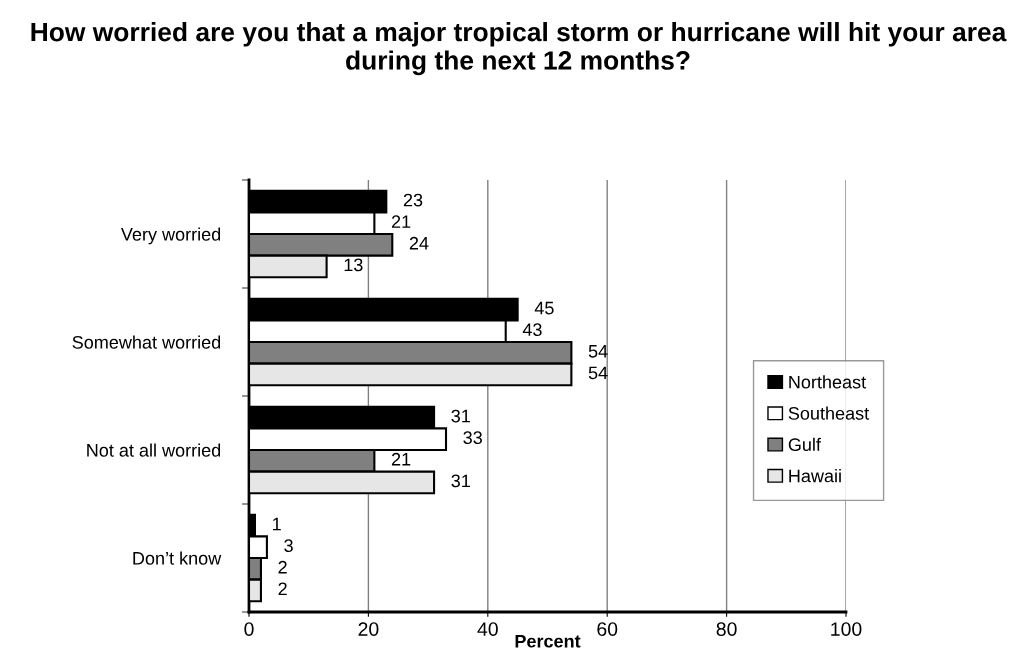  Describe the element at coordinates (368, 629) in the screenshot. I see `x-tick-label: 20` at that location.